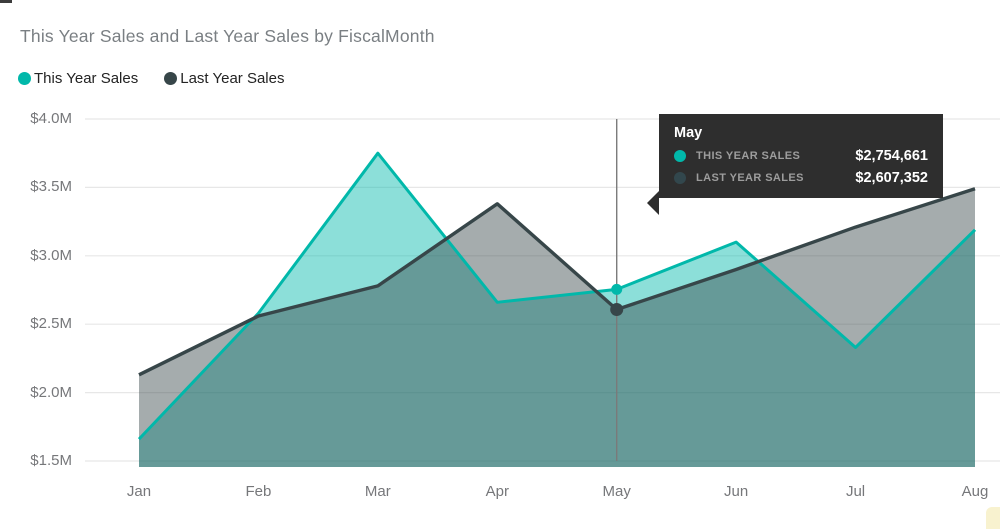  Describe the element at coordinates (653, 203) in the screenshot. I see `tooltip-arrow-icon` at that location.